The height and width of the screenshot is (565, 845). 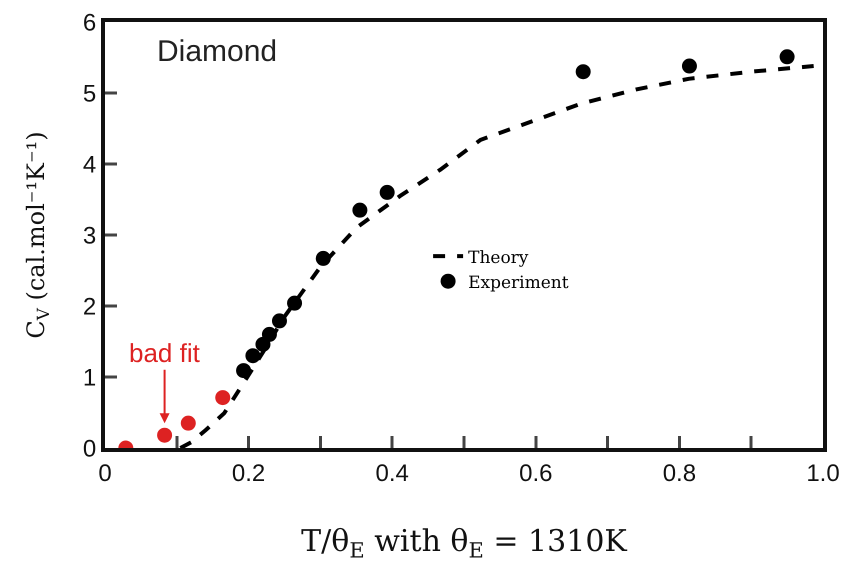 I want to click on x-tick-label: 1.0, so click(x=823, y=473).